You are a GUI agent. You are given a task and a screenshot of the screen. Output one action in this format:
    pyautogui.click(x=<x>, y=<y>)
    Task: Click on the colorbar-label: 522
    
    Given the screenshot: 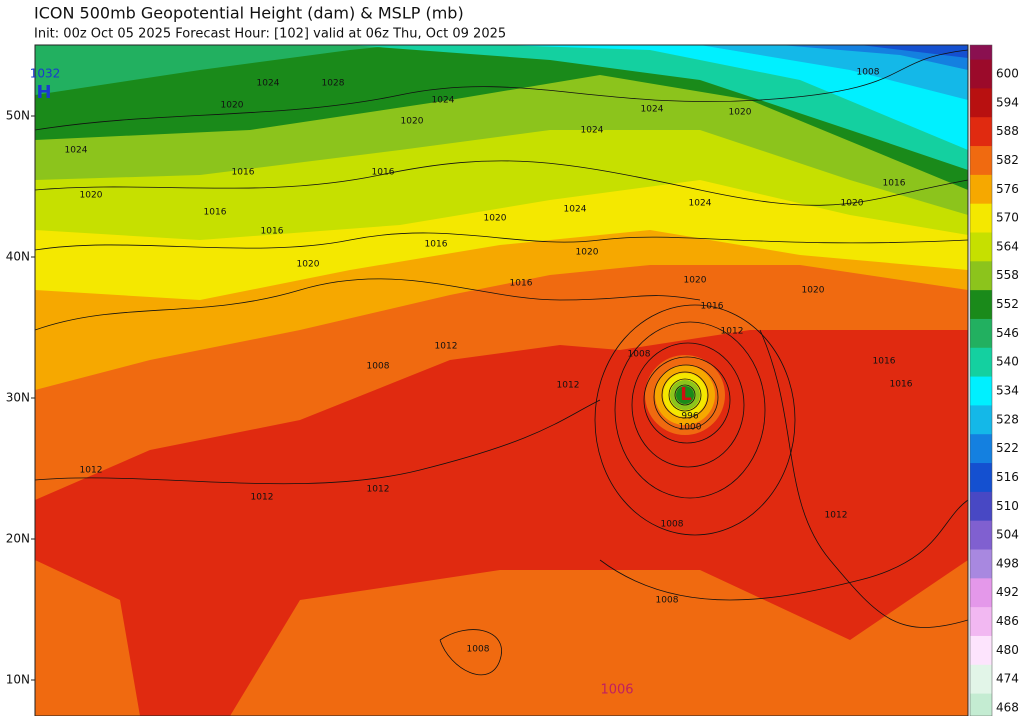 What is the action you would take?
    pyautogui.click(x=1007, y=448)
    